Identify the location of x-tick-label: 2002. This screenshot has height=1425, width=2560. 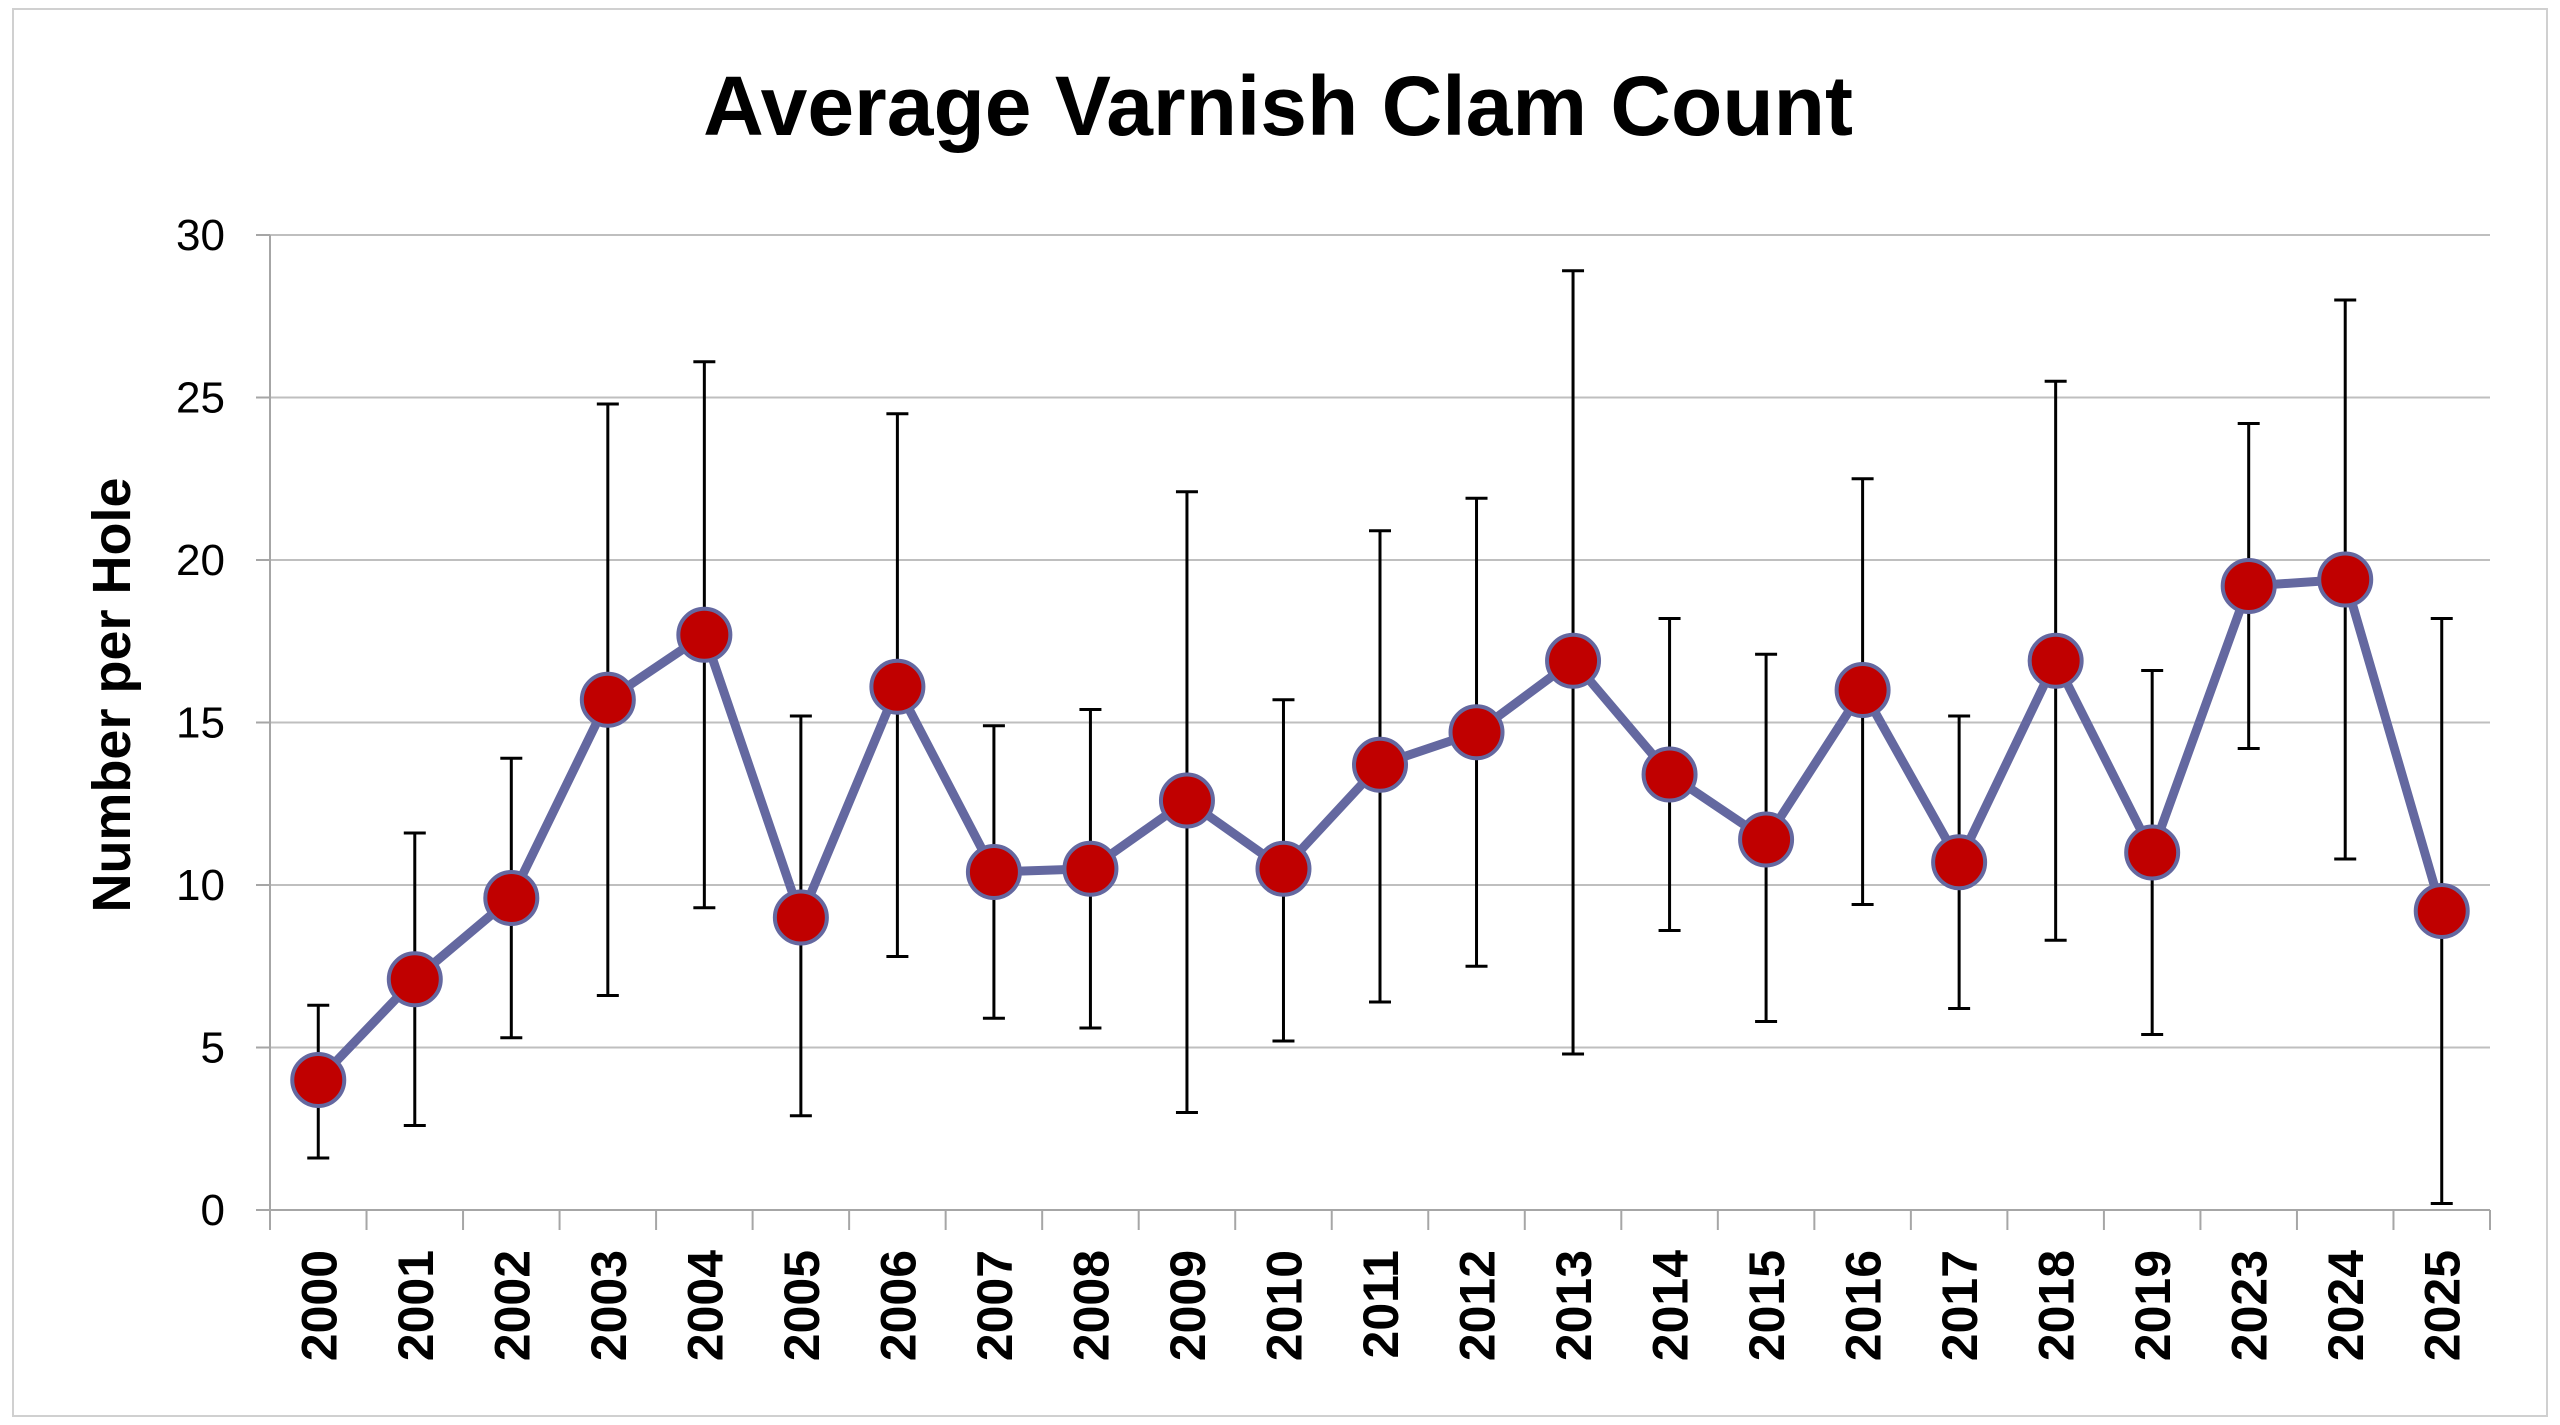
(512, 1305).